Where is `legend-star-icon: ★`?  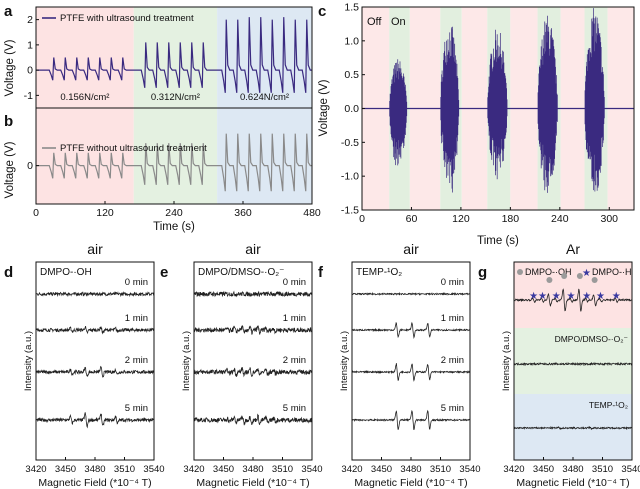
legend-star-icon: ★ is located at coordinates (586, 273).